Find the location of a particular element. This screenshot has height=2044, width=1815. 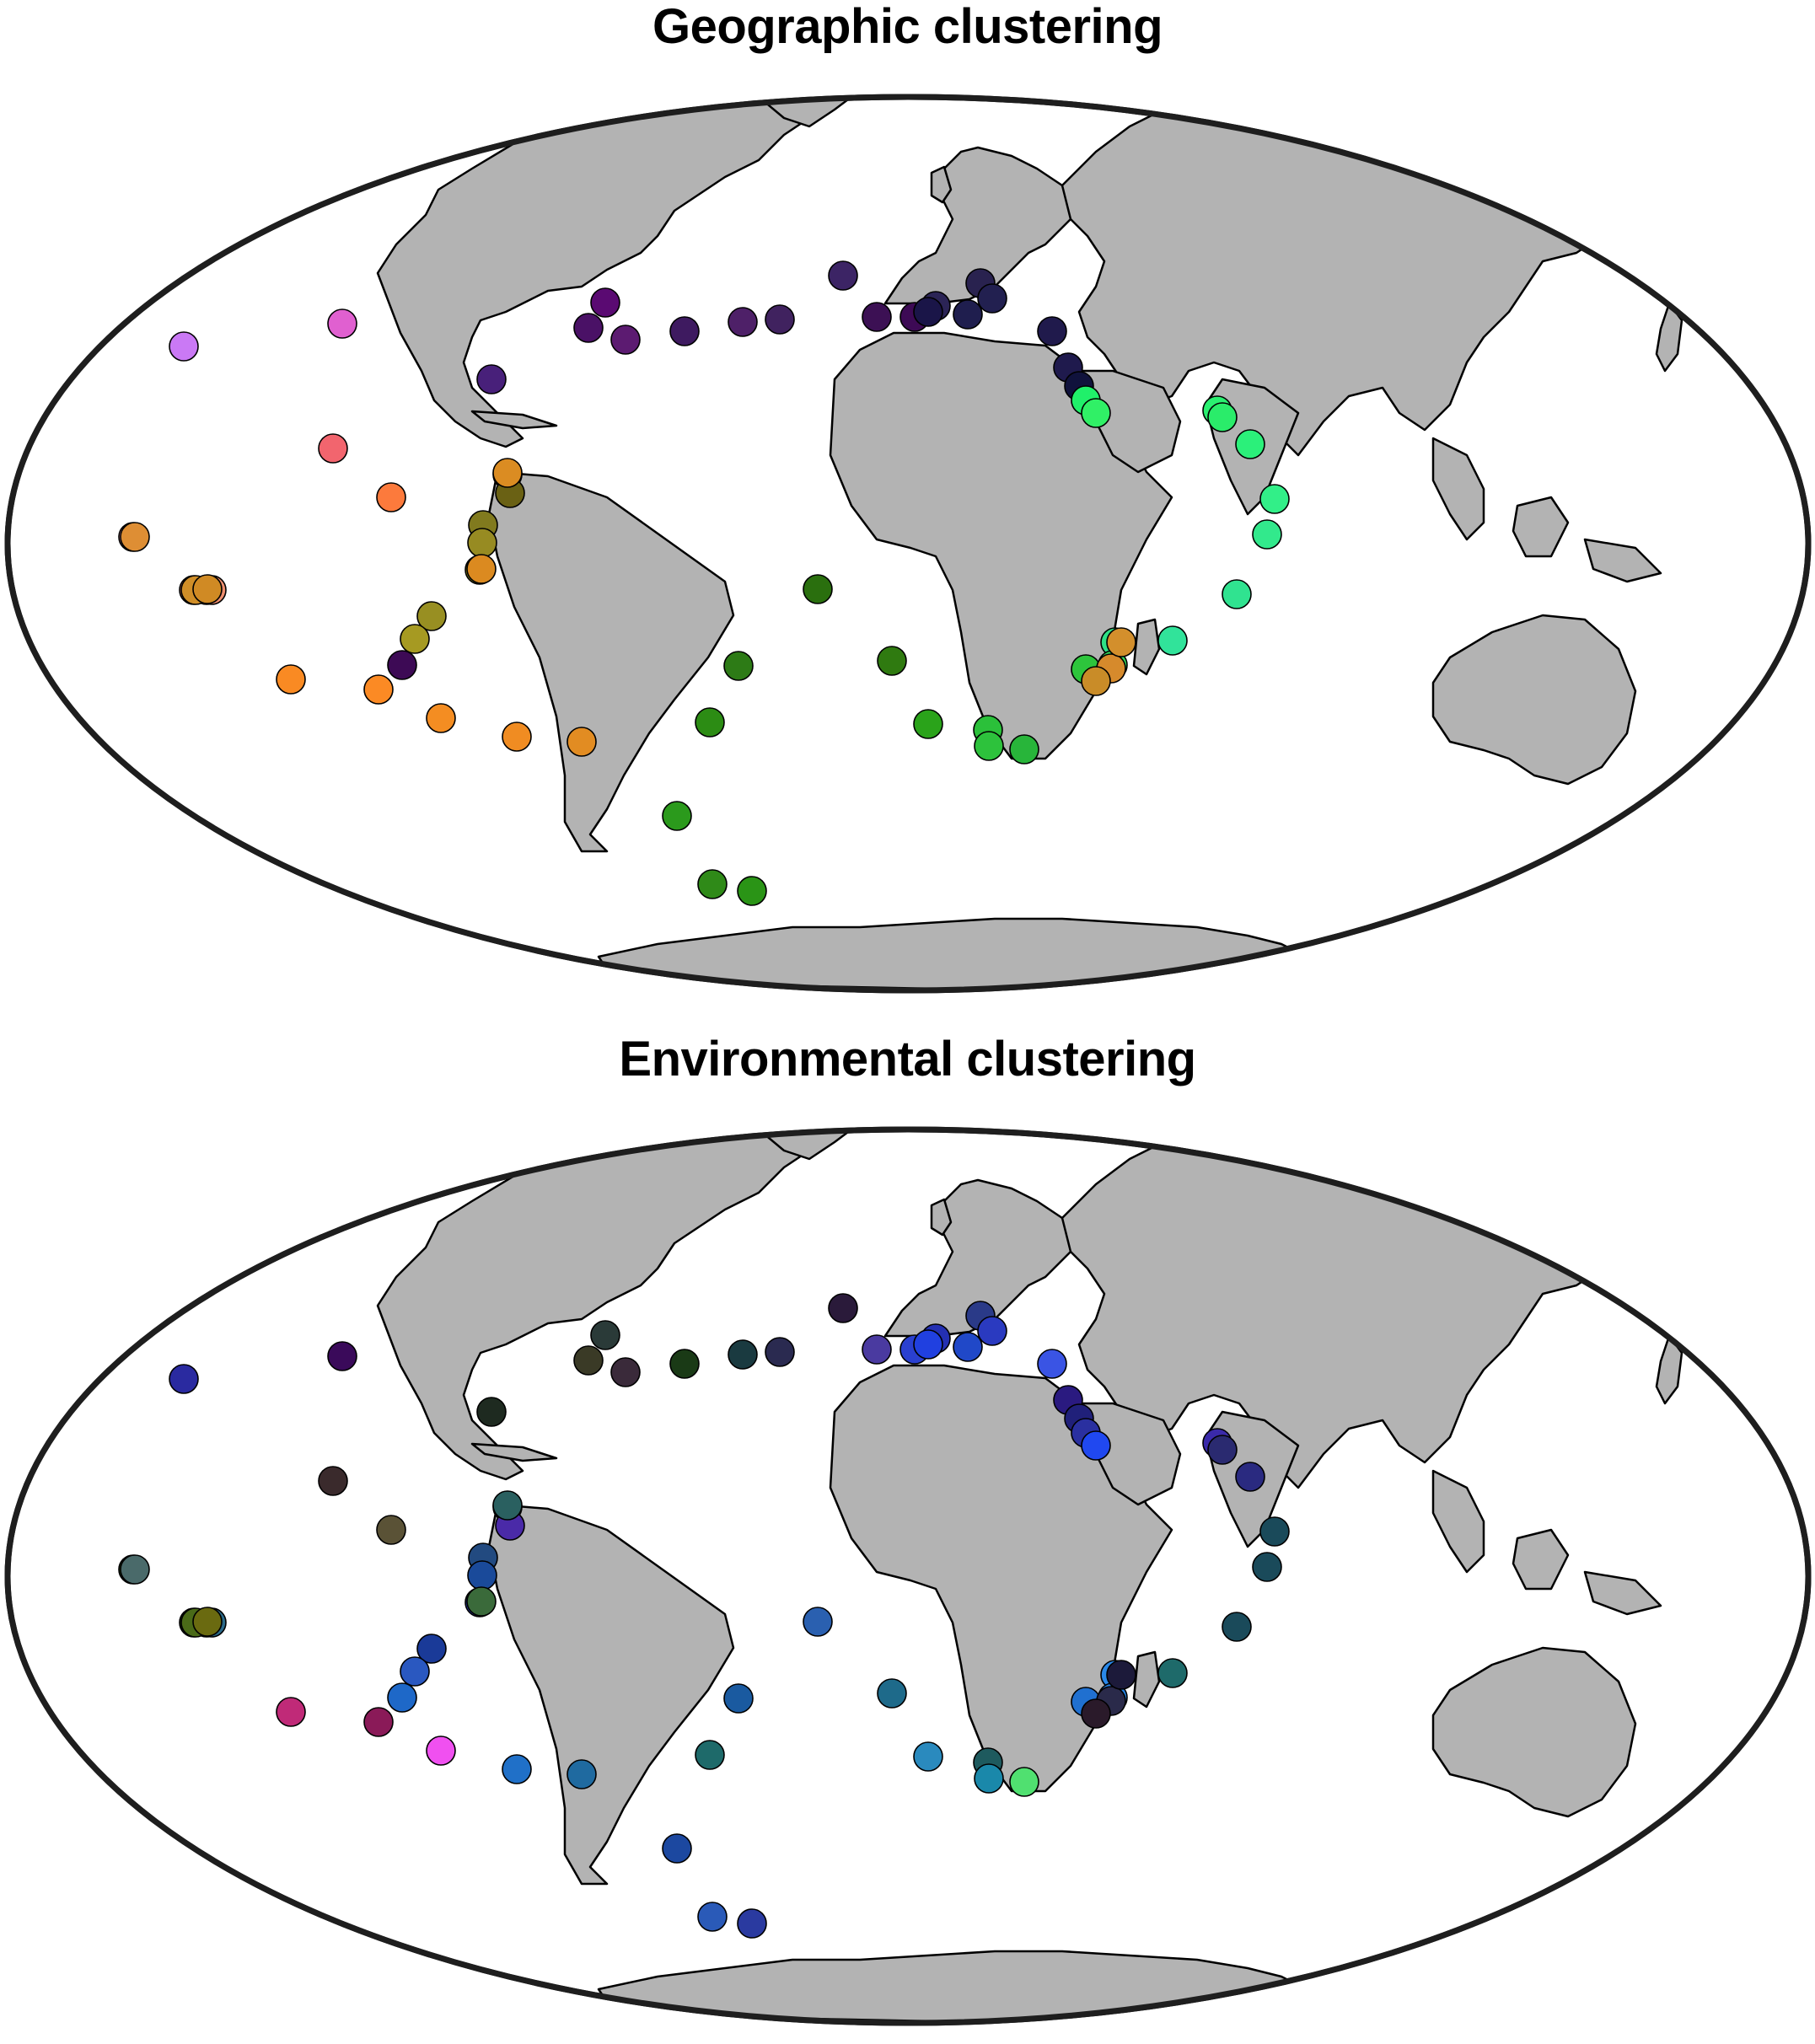

landmass-southeast-asia is located at coordinates (1458, 489).